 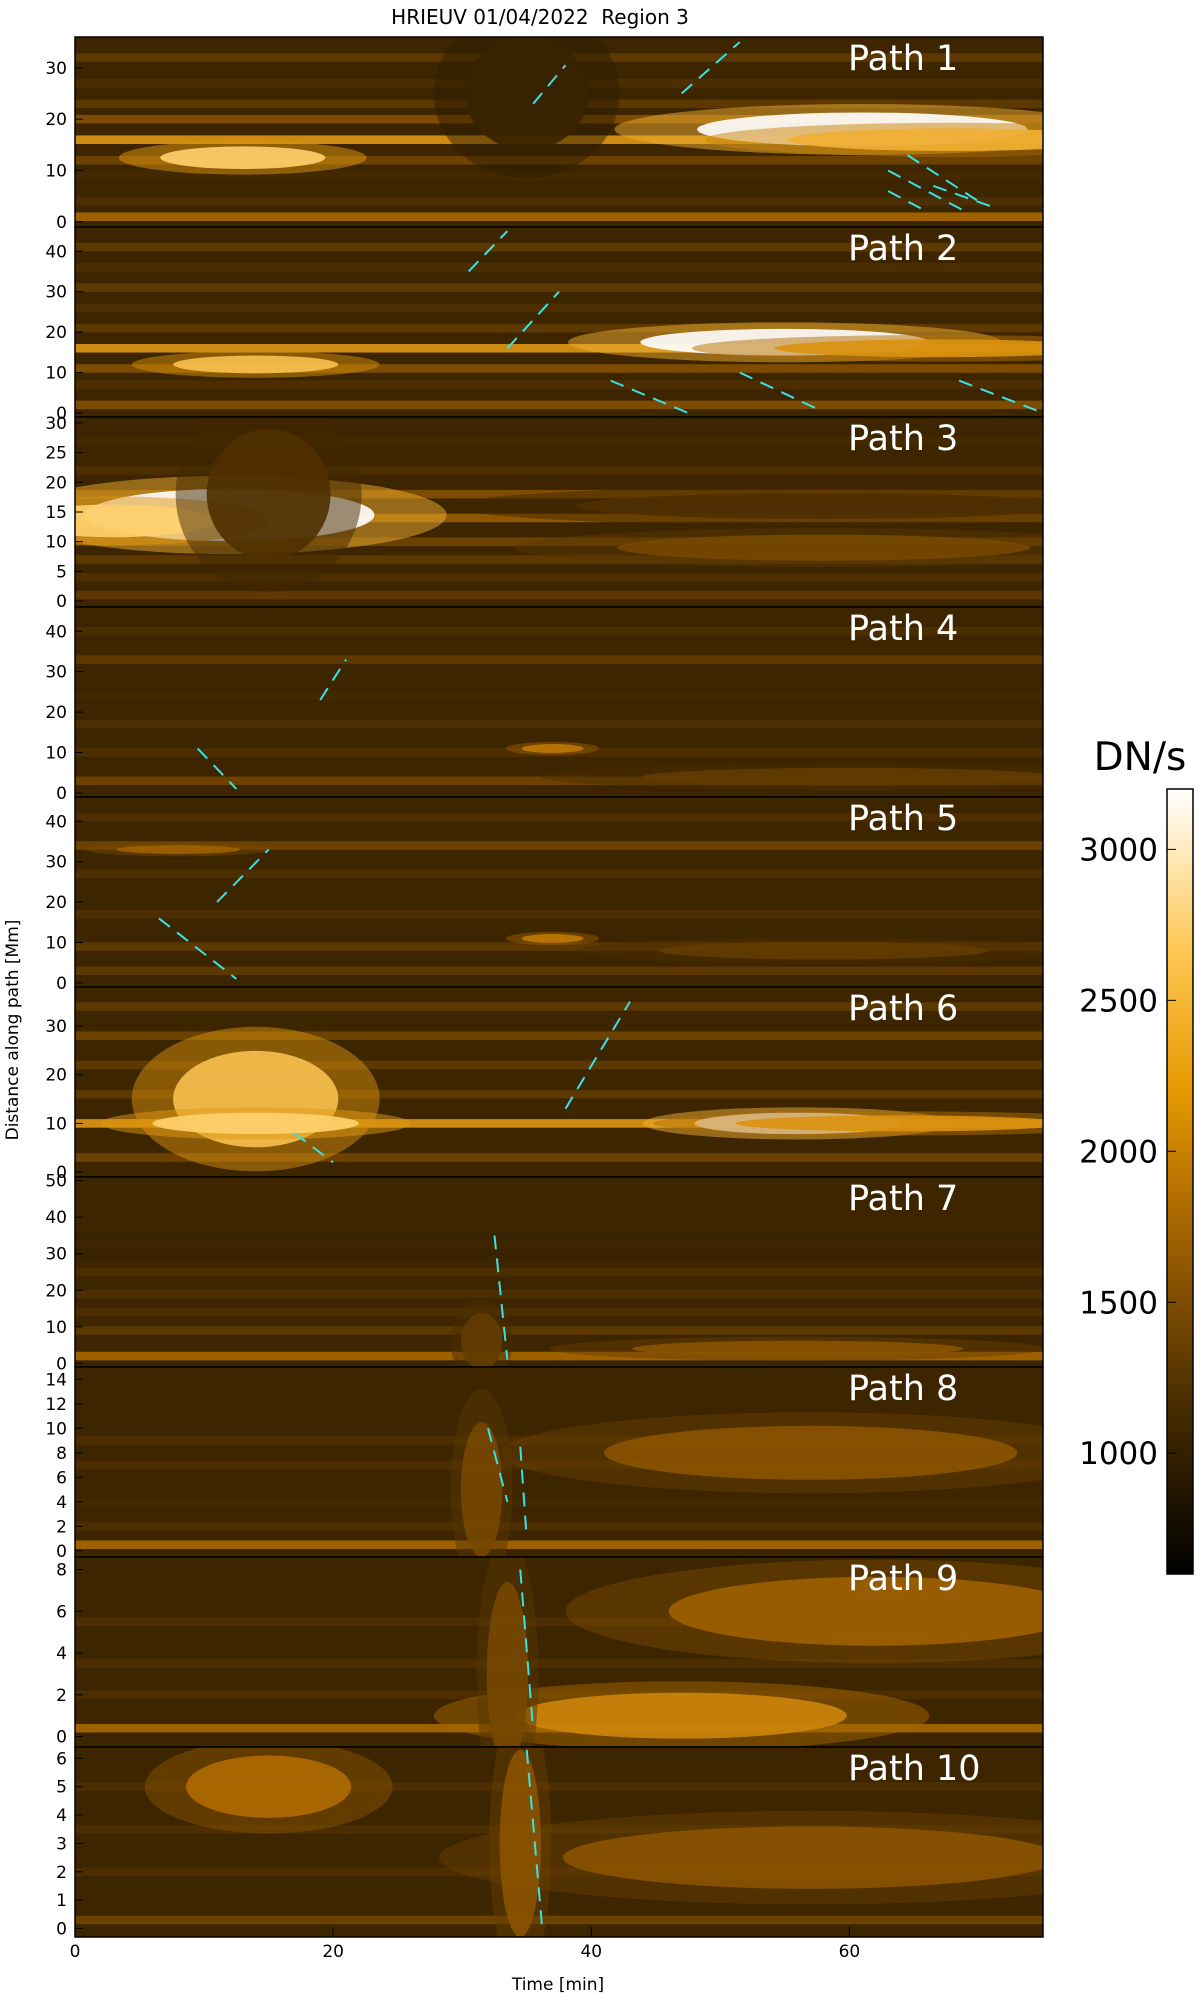 What do you see at coordinates (56, 1218) in the screenshot?
I see `y-tick-label: 40` at bounding box center [56, 1218].